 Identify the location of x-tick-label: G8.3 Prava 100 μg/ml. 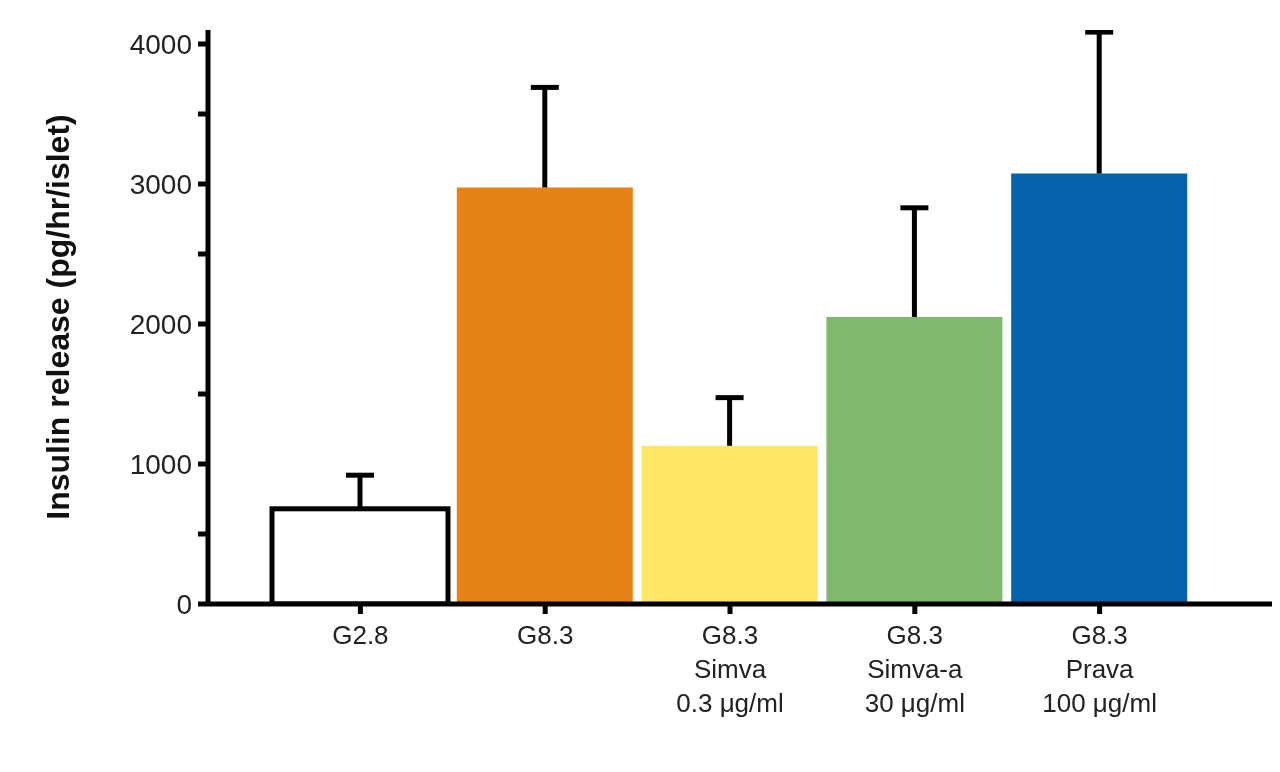
(1099, 669).